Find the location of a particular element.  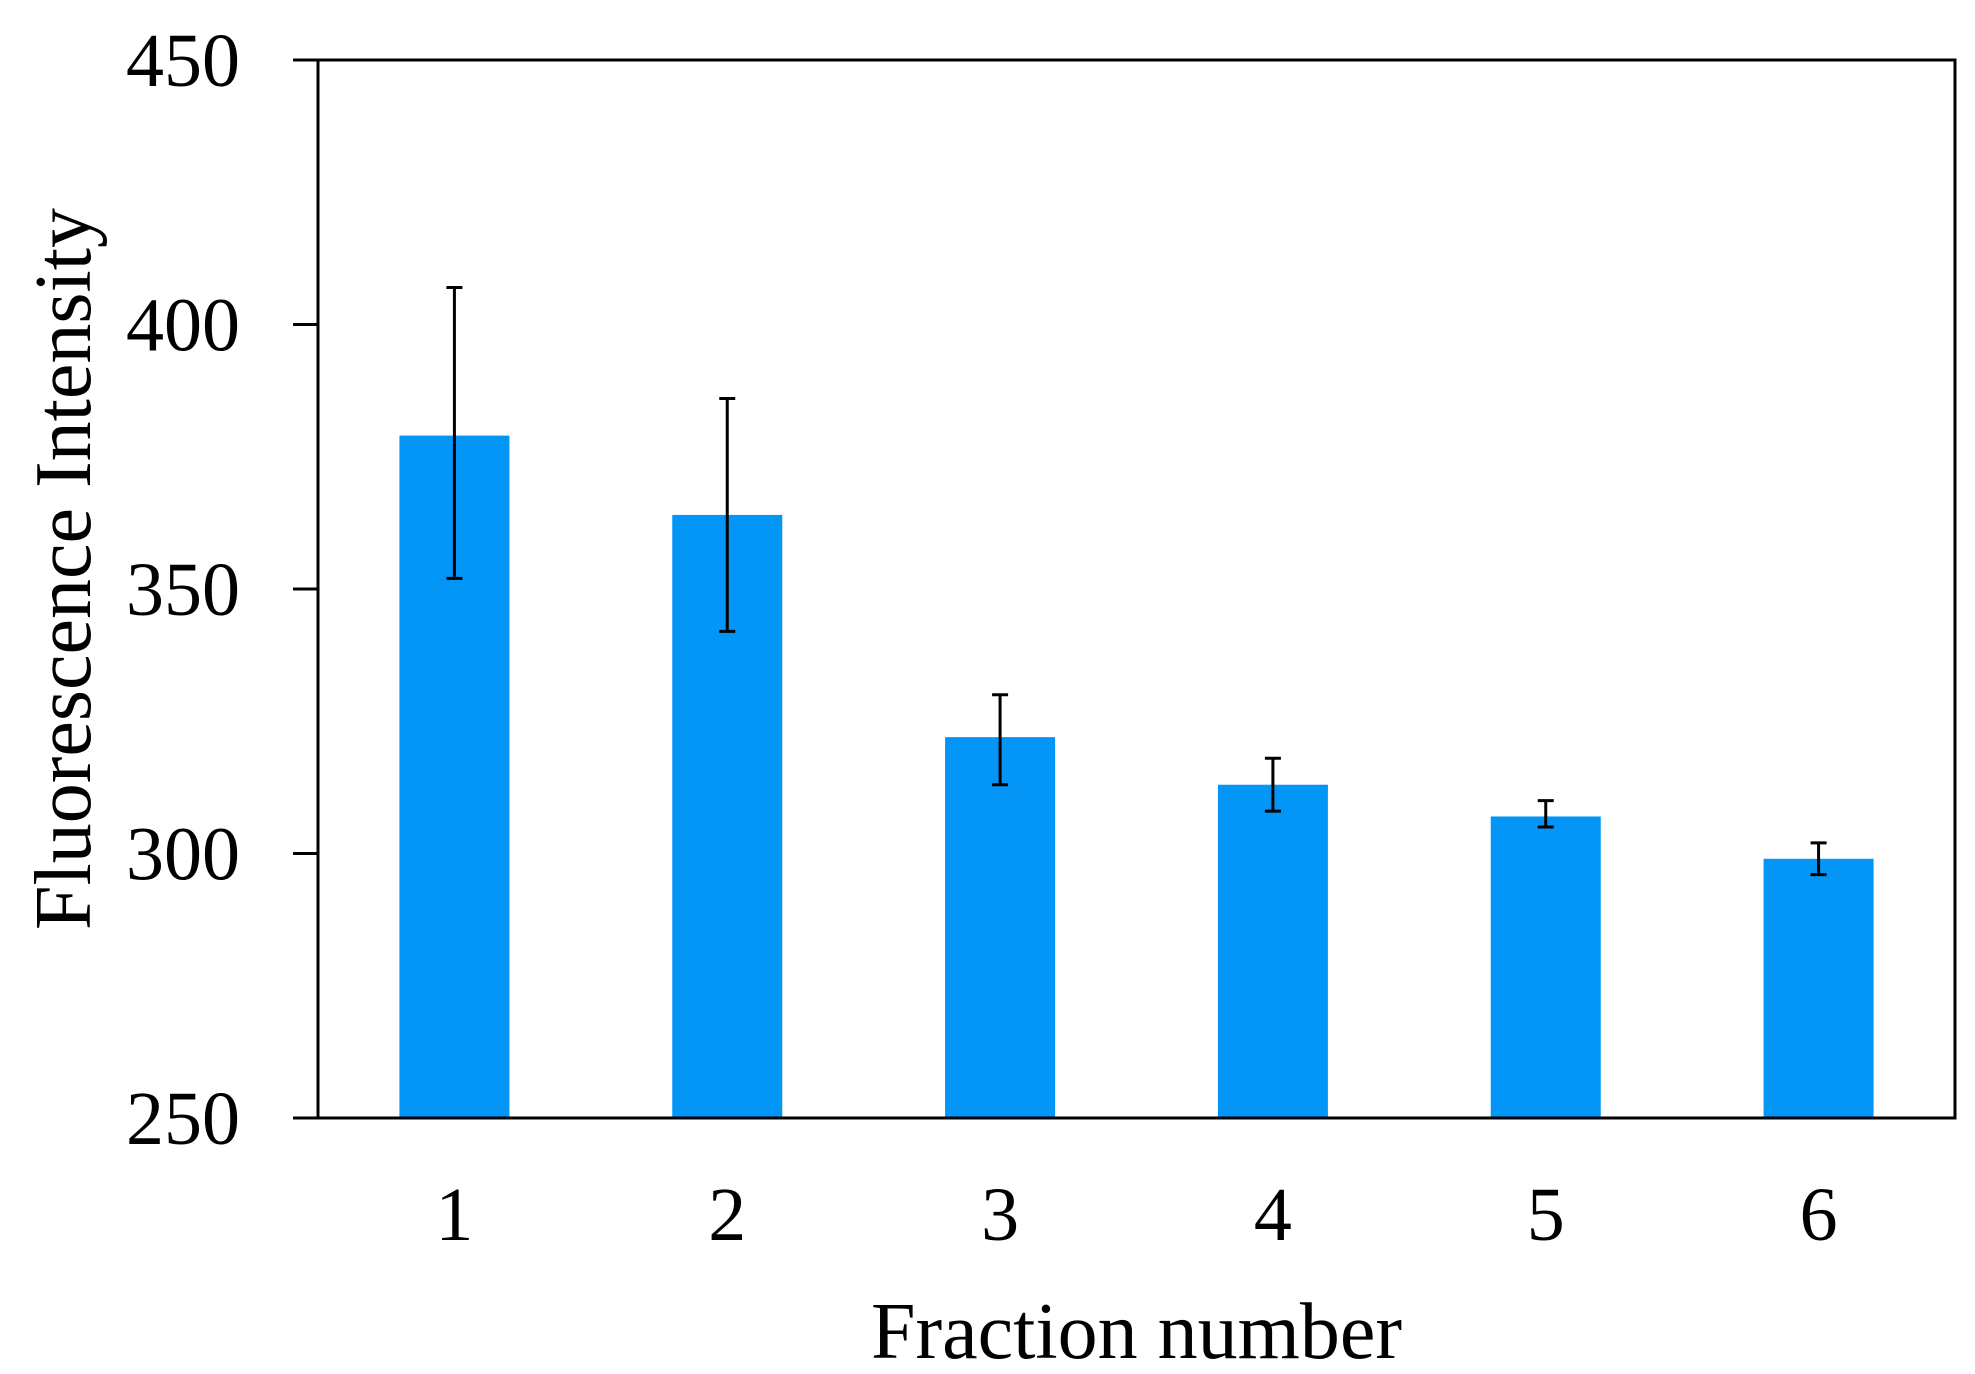

y-axis-ticks: 250 300 350 400 450 is located at coordinates (222, 590).